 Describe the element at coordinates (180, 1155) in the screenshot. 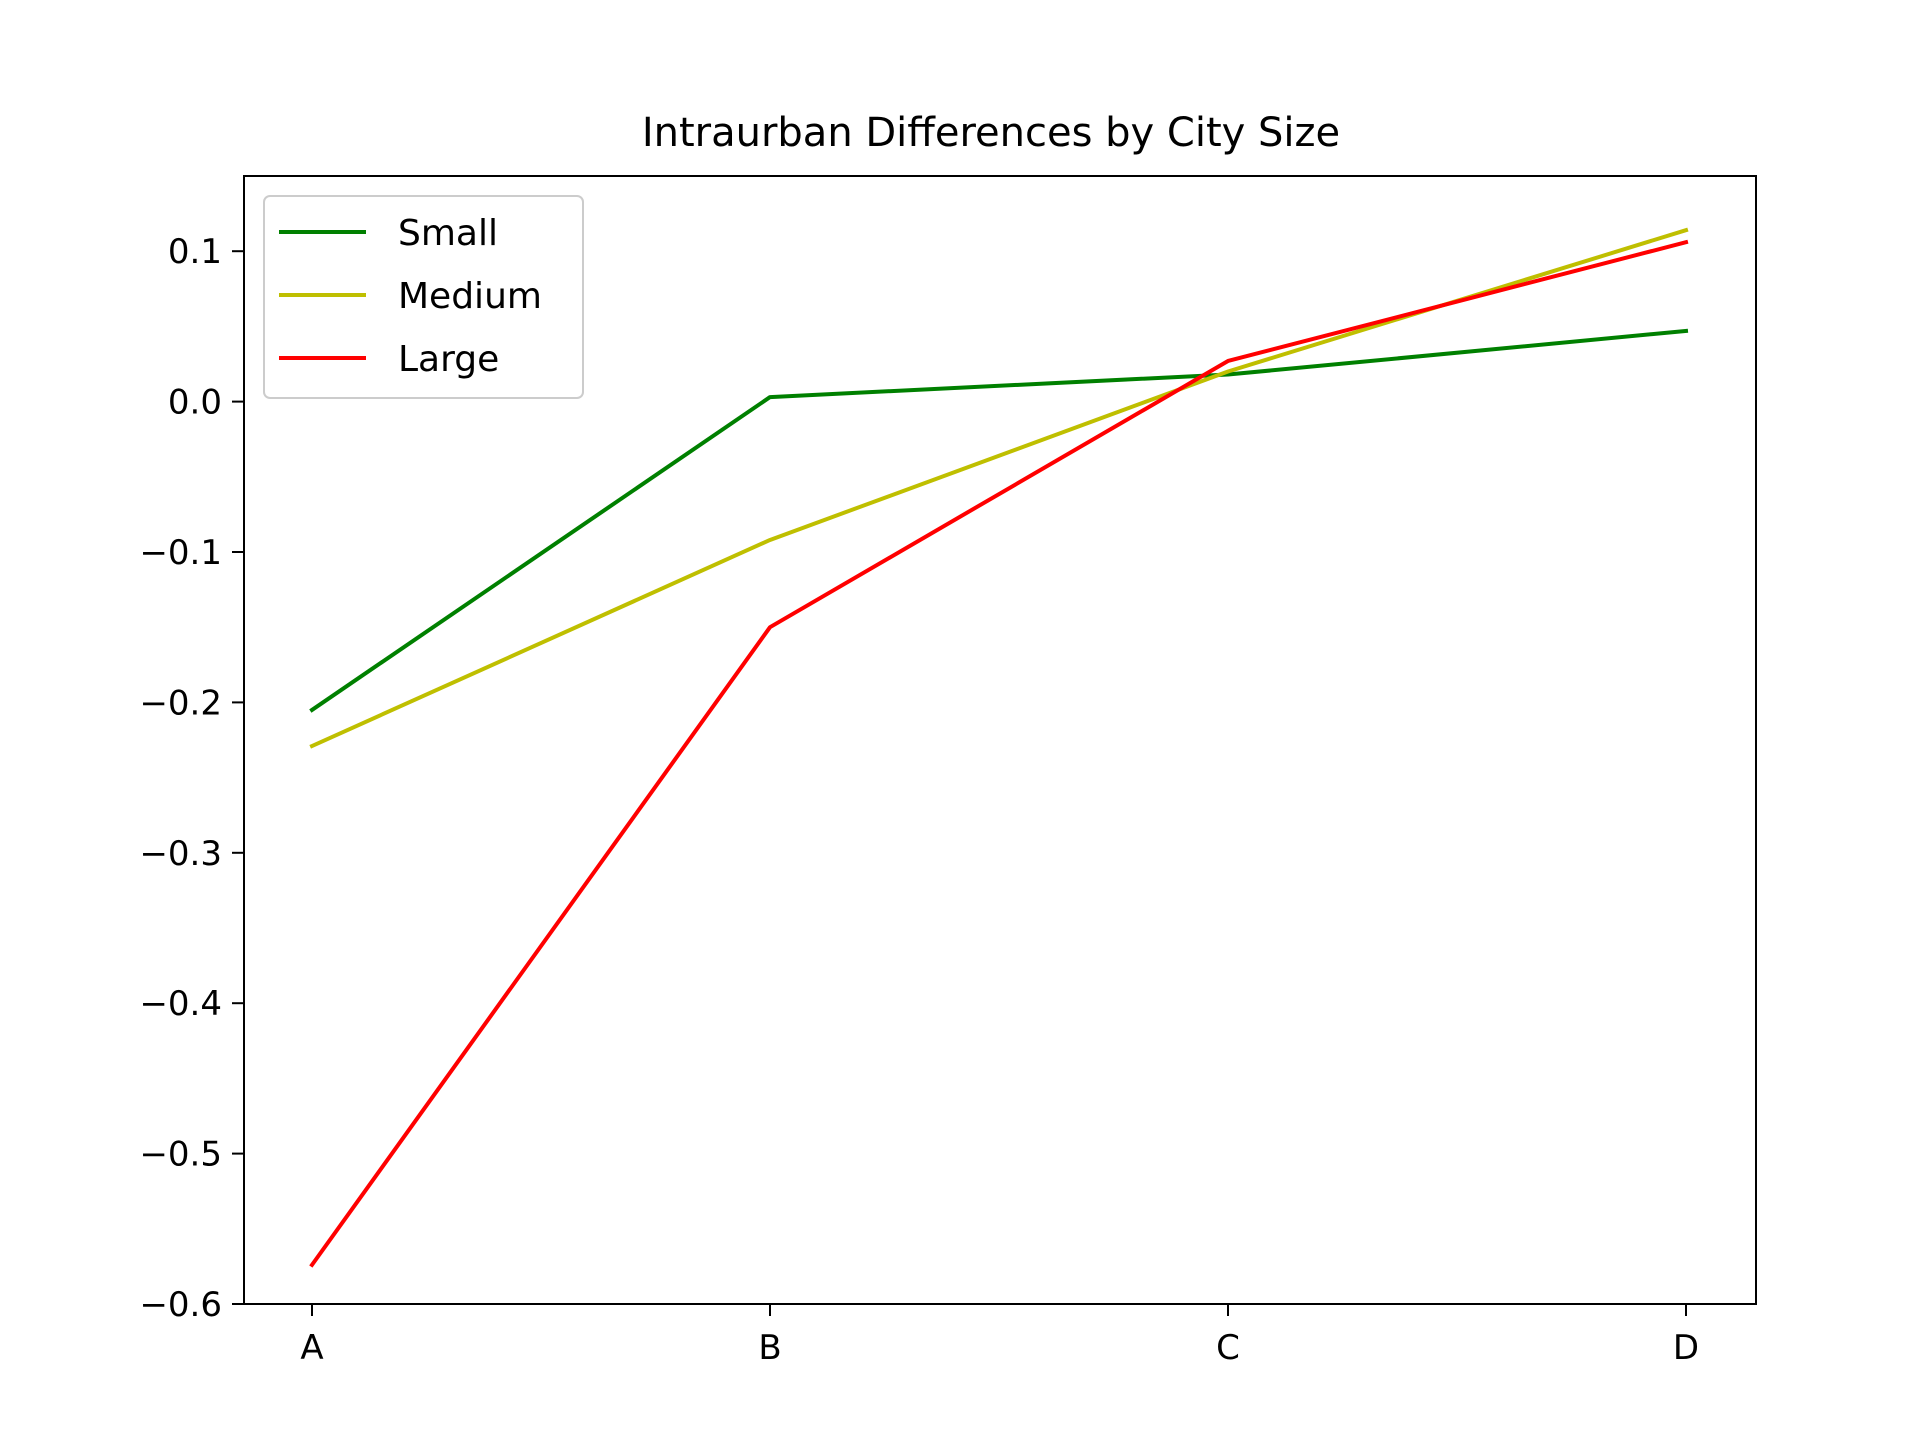

I see `y-tick-label: −0.5` at that location.